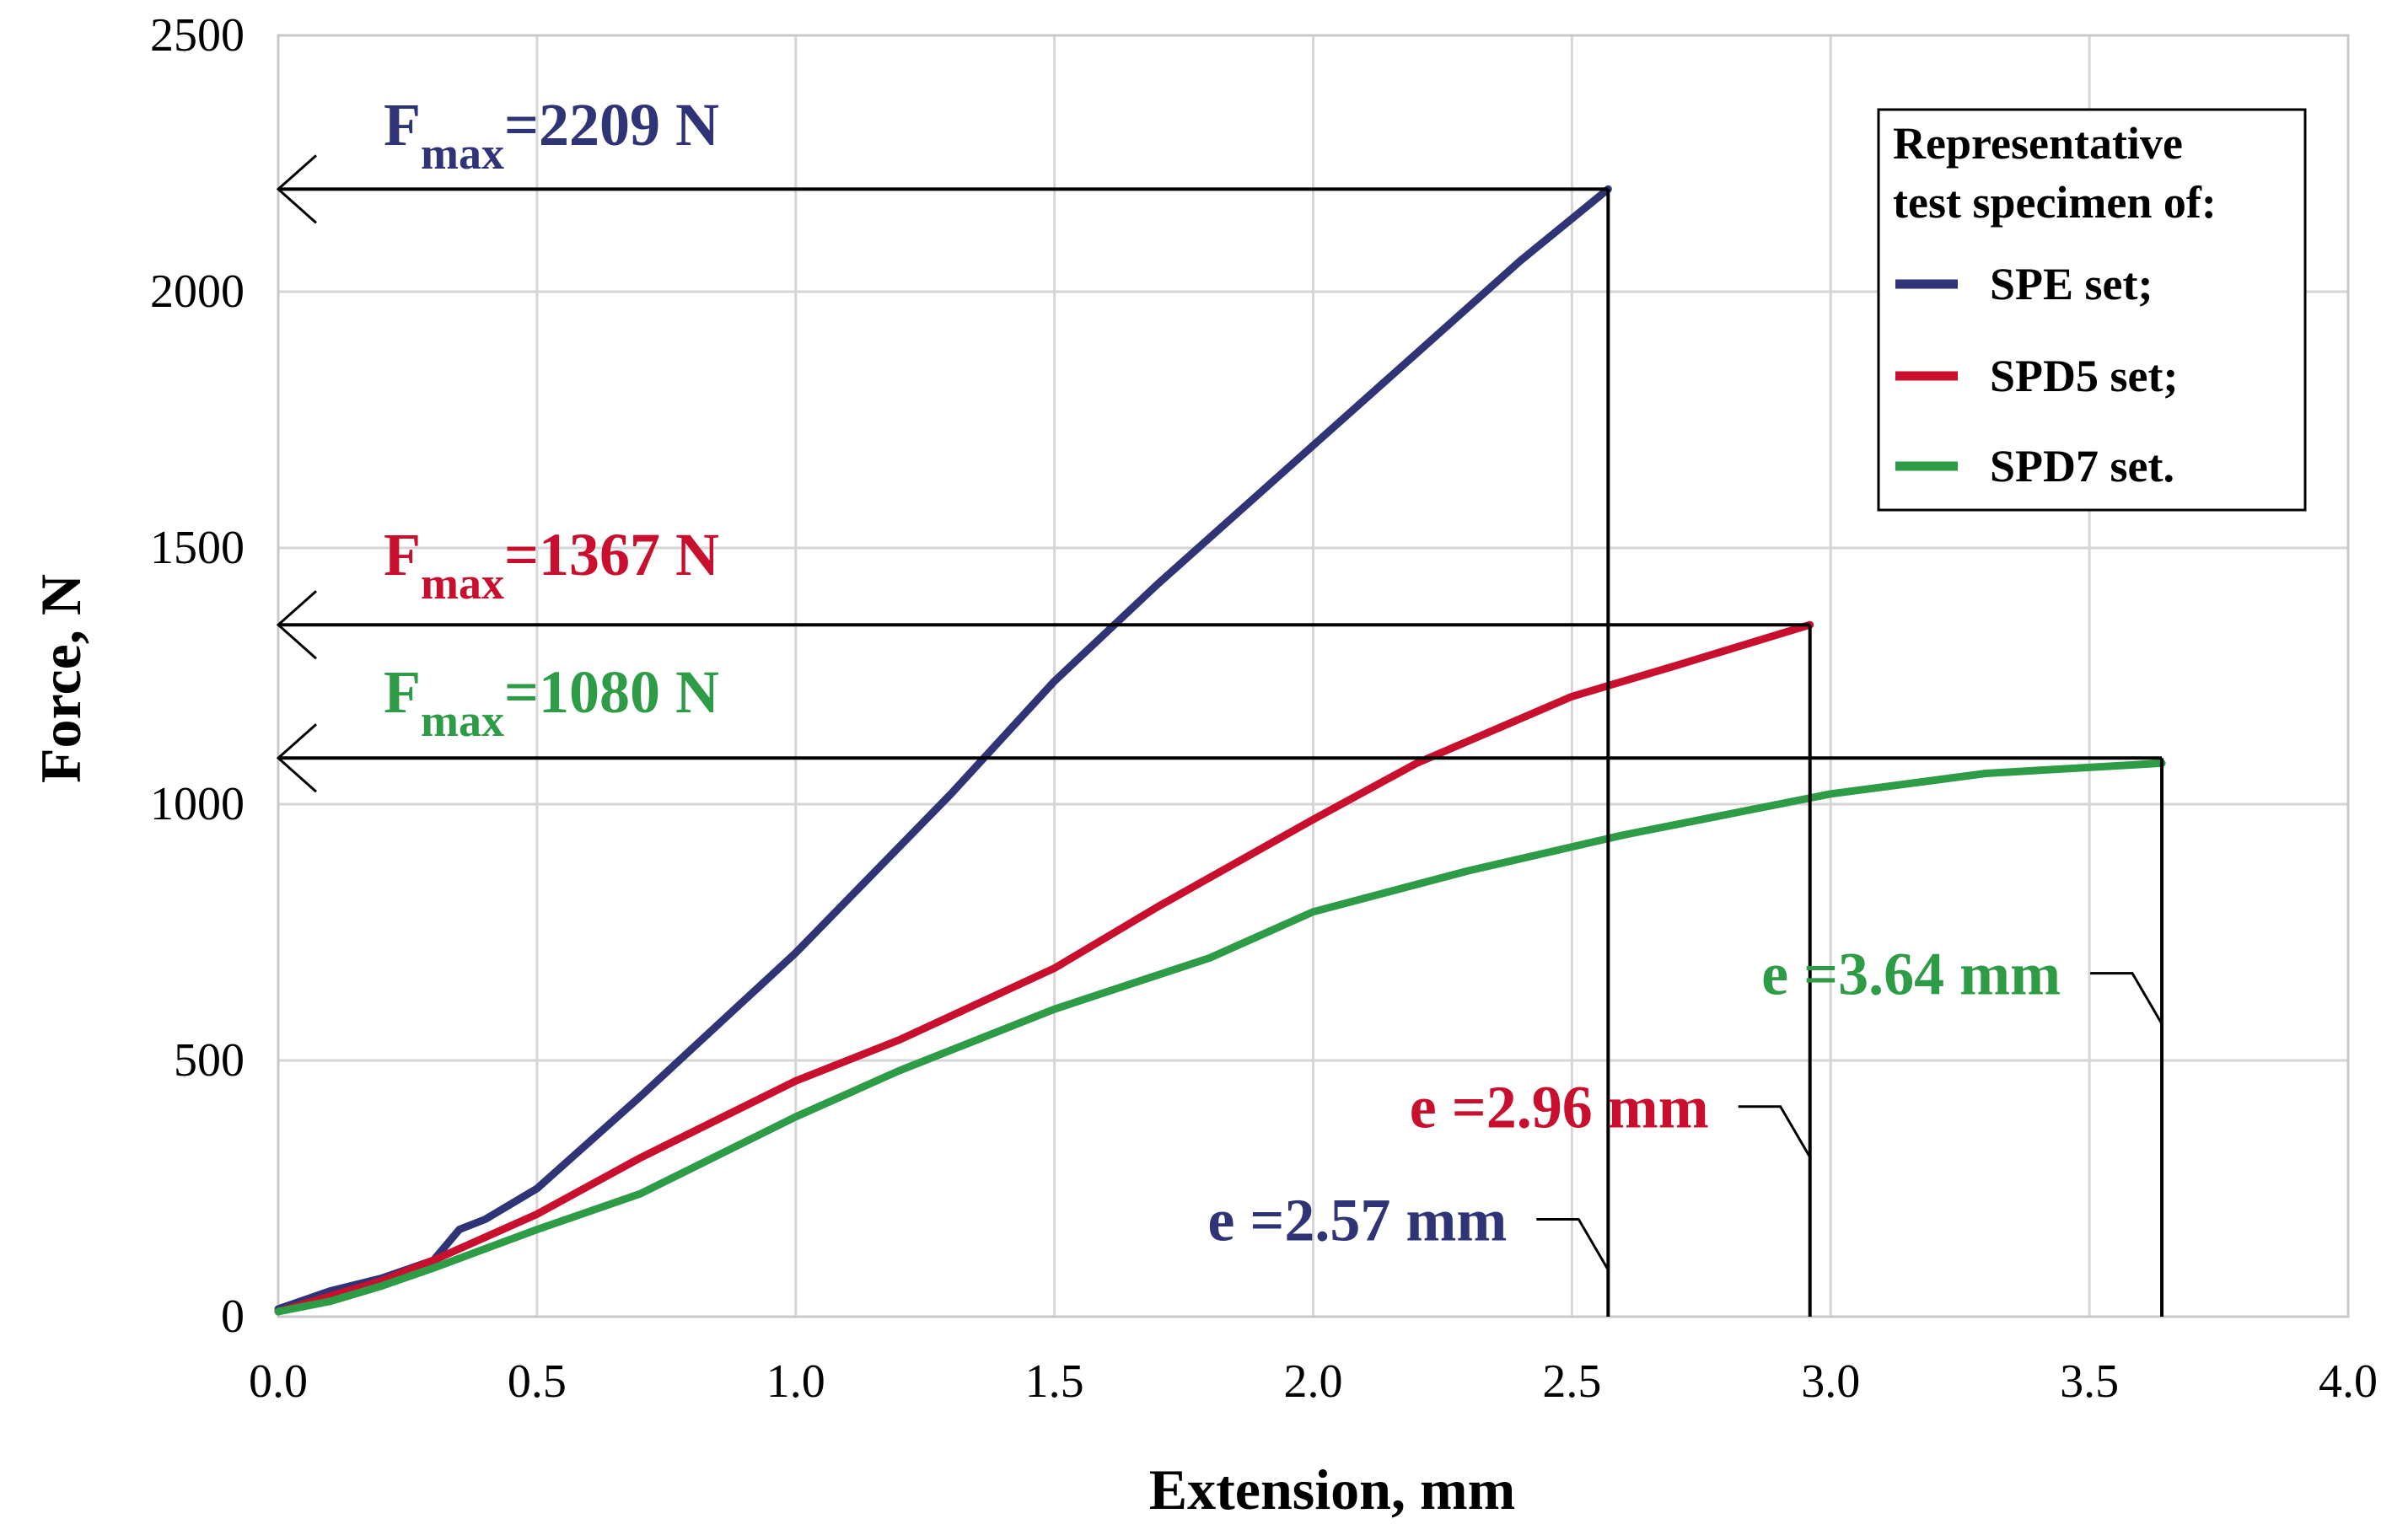 This screenshot has width=2408, height=1535. I want to click on fmax-label: Fmax=1367 N, so click(552, 565).